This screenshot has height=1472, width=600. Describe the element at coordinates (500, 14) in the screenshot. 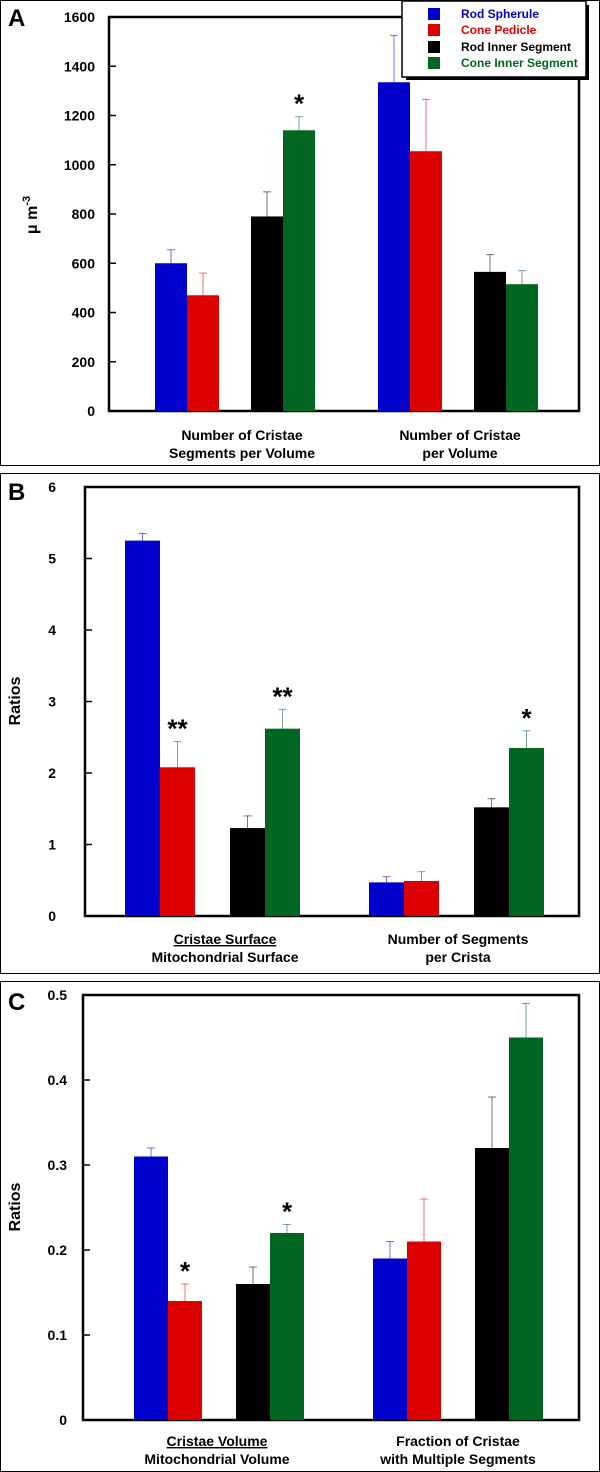

I see `legend-label-rod-spherule: Rod Spherule` at that location.